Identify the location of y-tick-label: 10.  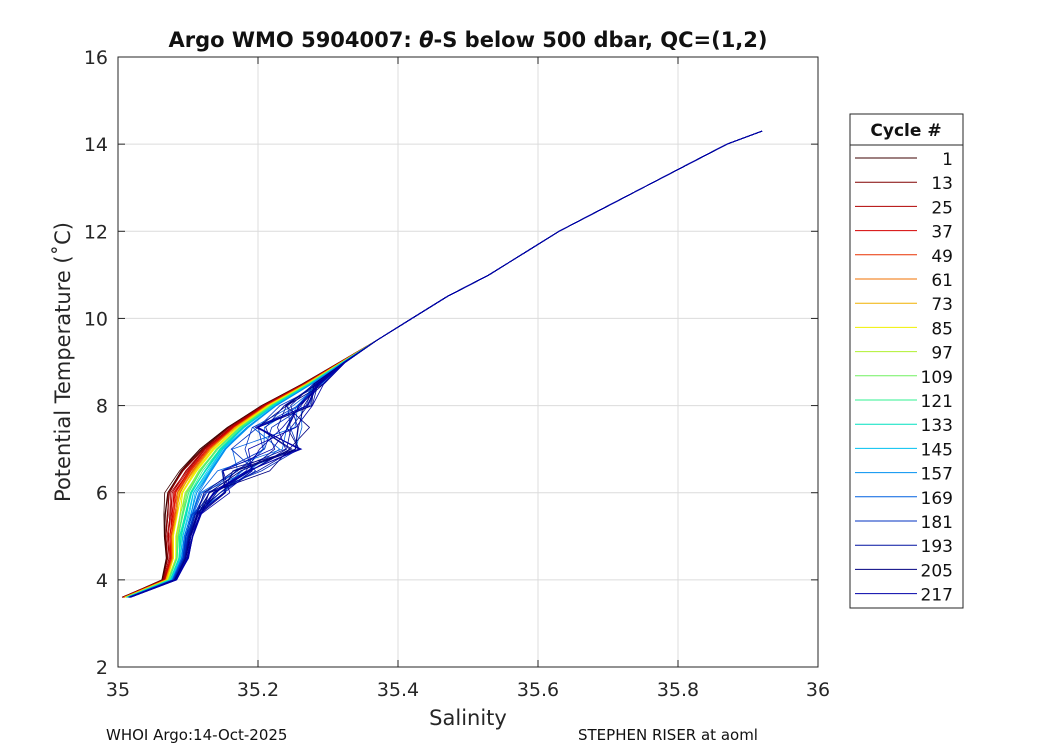
(96, 319).